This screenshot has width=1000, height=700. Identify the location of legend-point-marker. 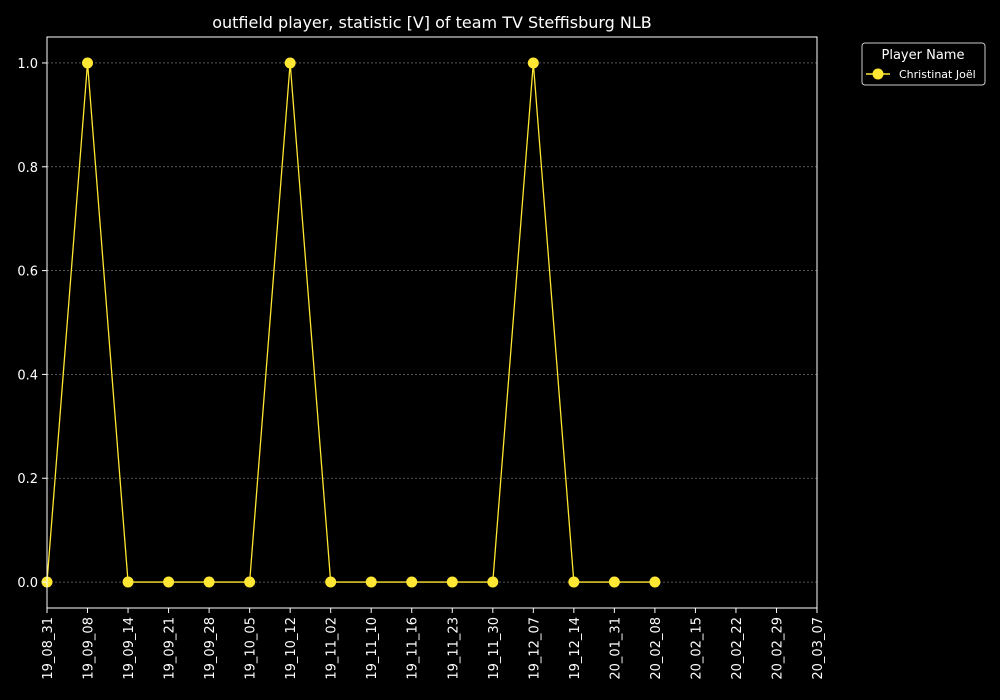
(878, 74).